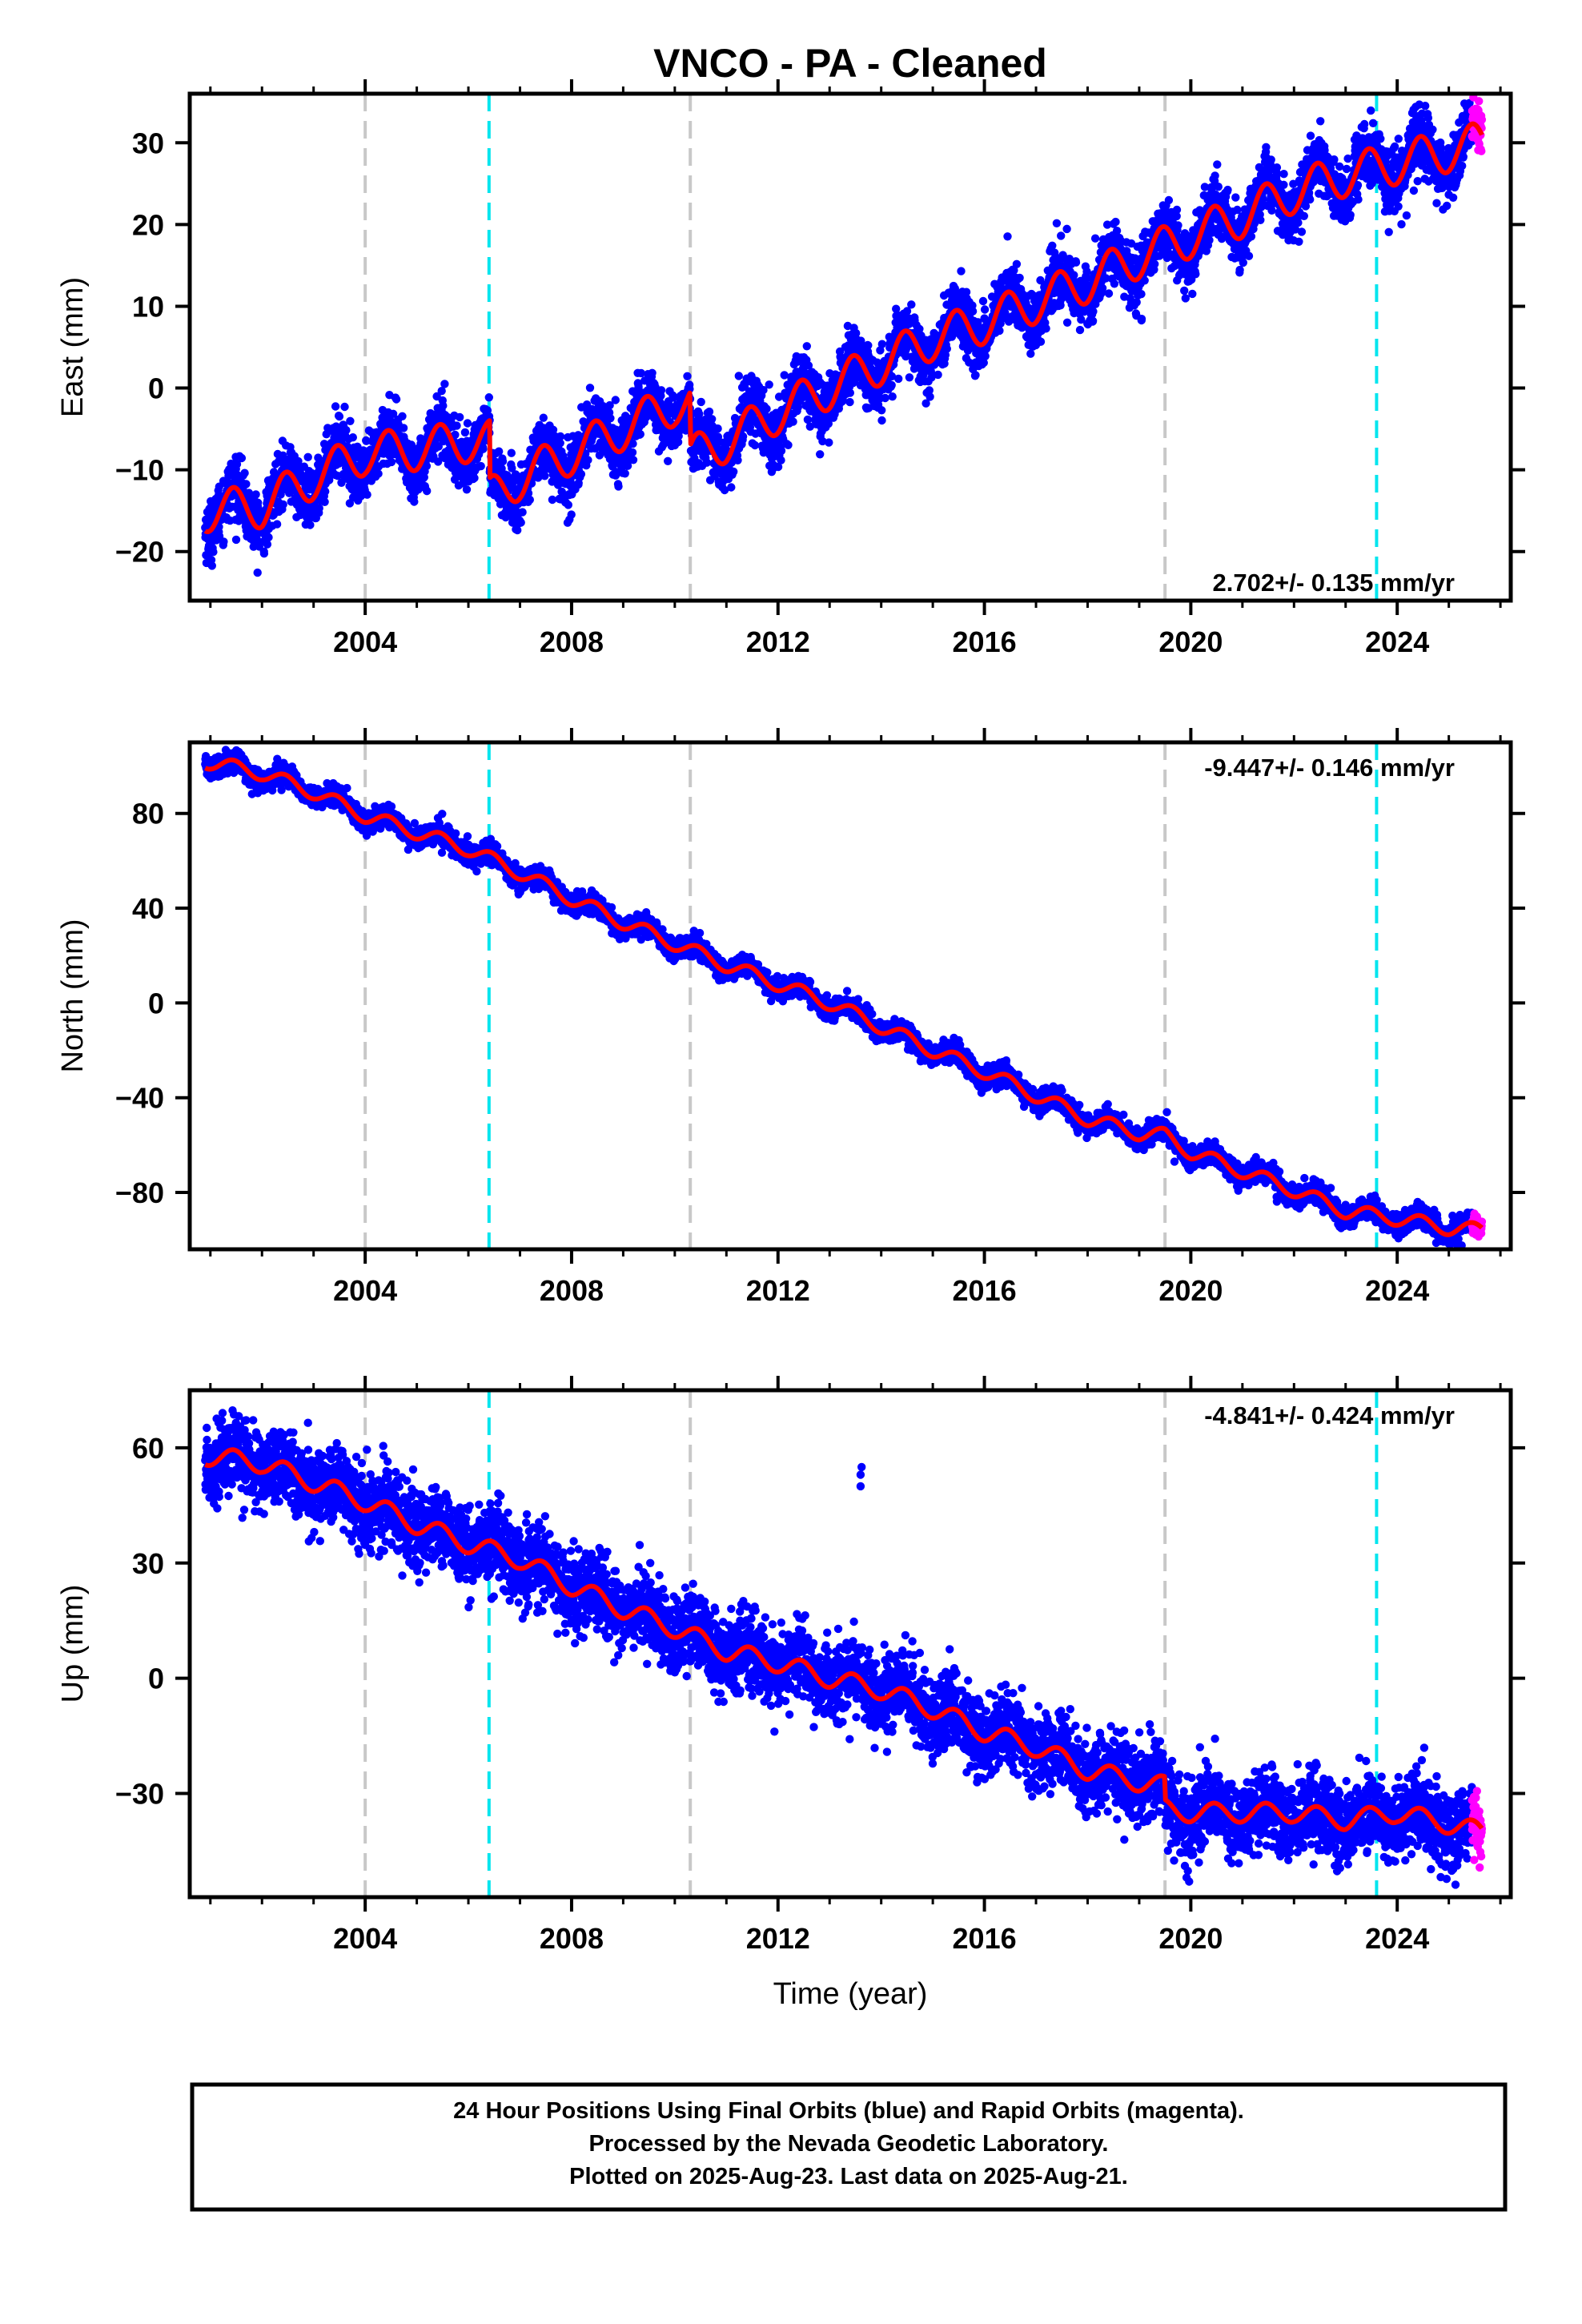  Describe the element at coordinates (148, 306) in the screenshot. I see `y-tick-label: 10` at that location.